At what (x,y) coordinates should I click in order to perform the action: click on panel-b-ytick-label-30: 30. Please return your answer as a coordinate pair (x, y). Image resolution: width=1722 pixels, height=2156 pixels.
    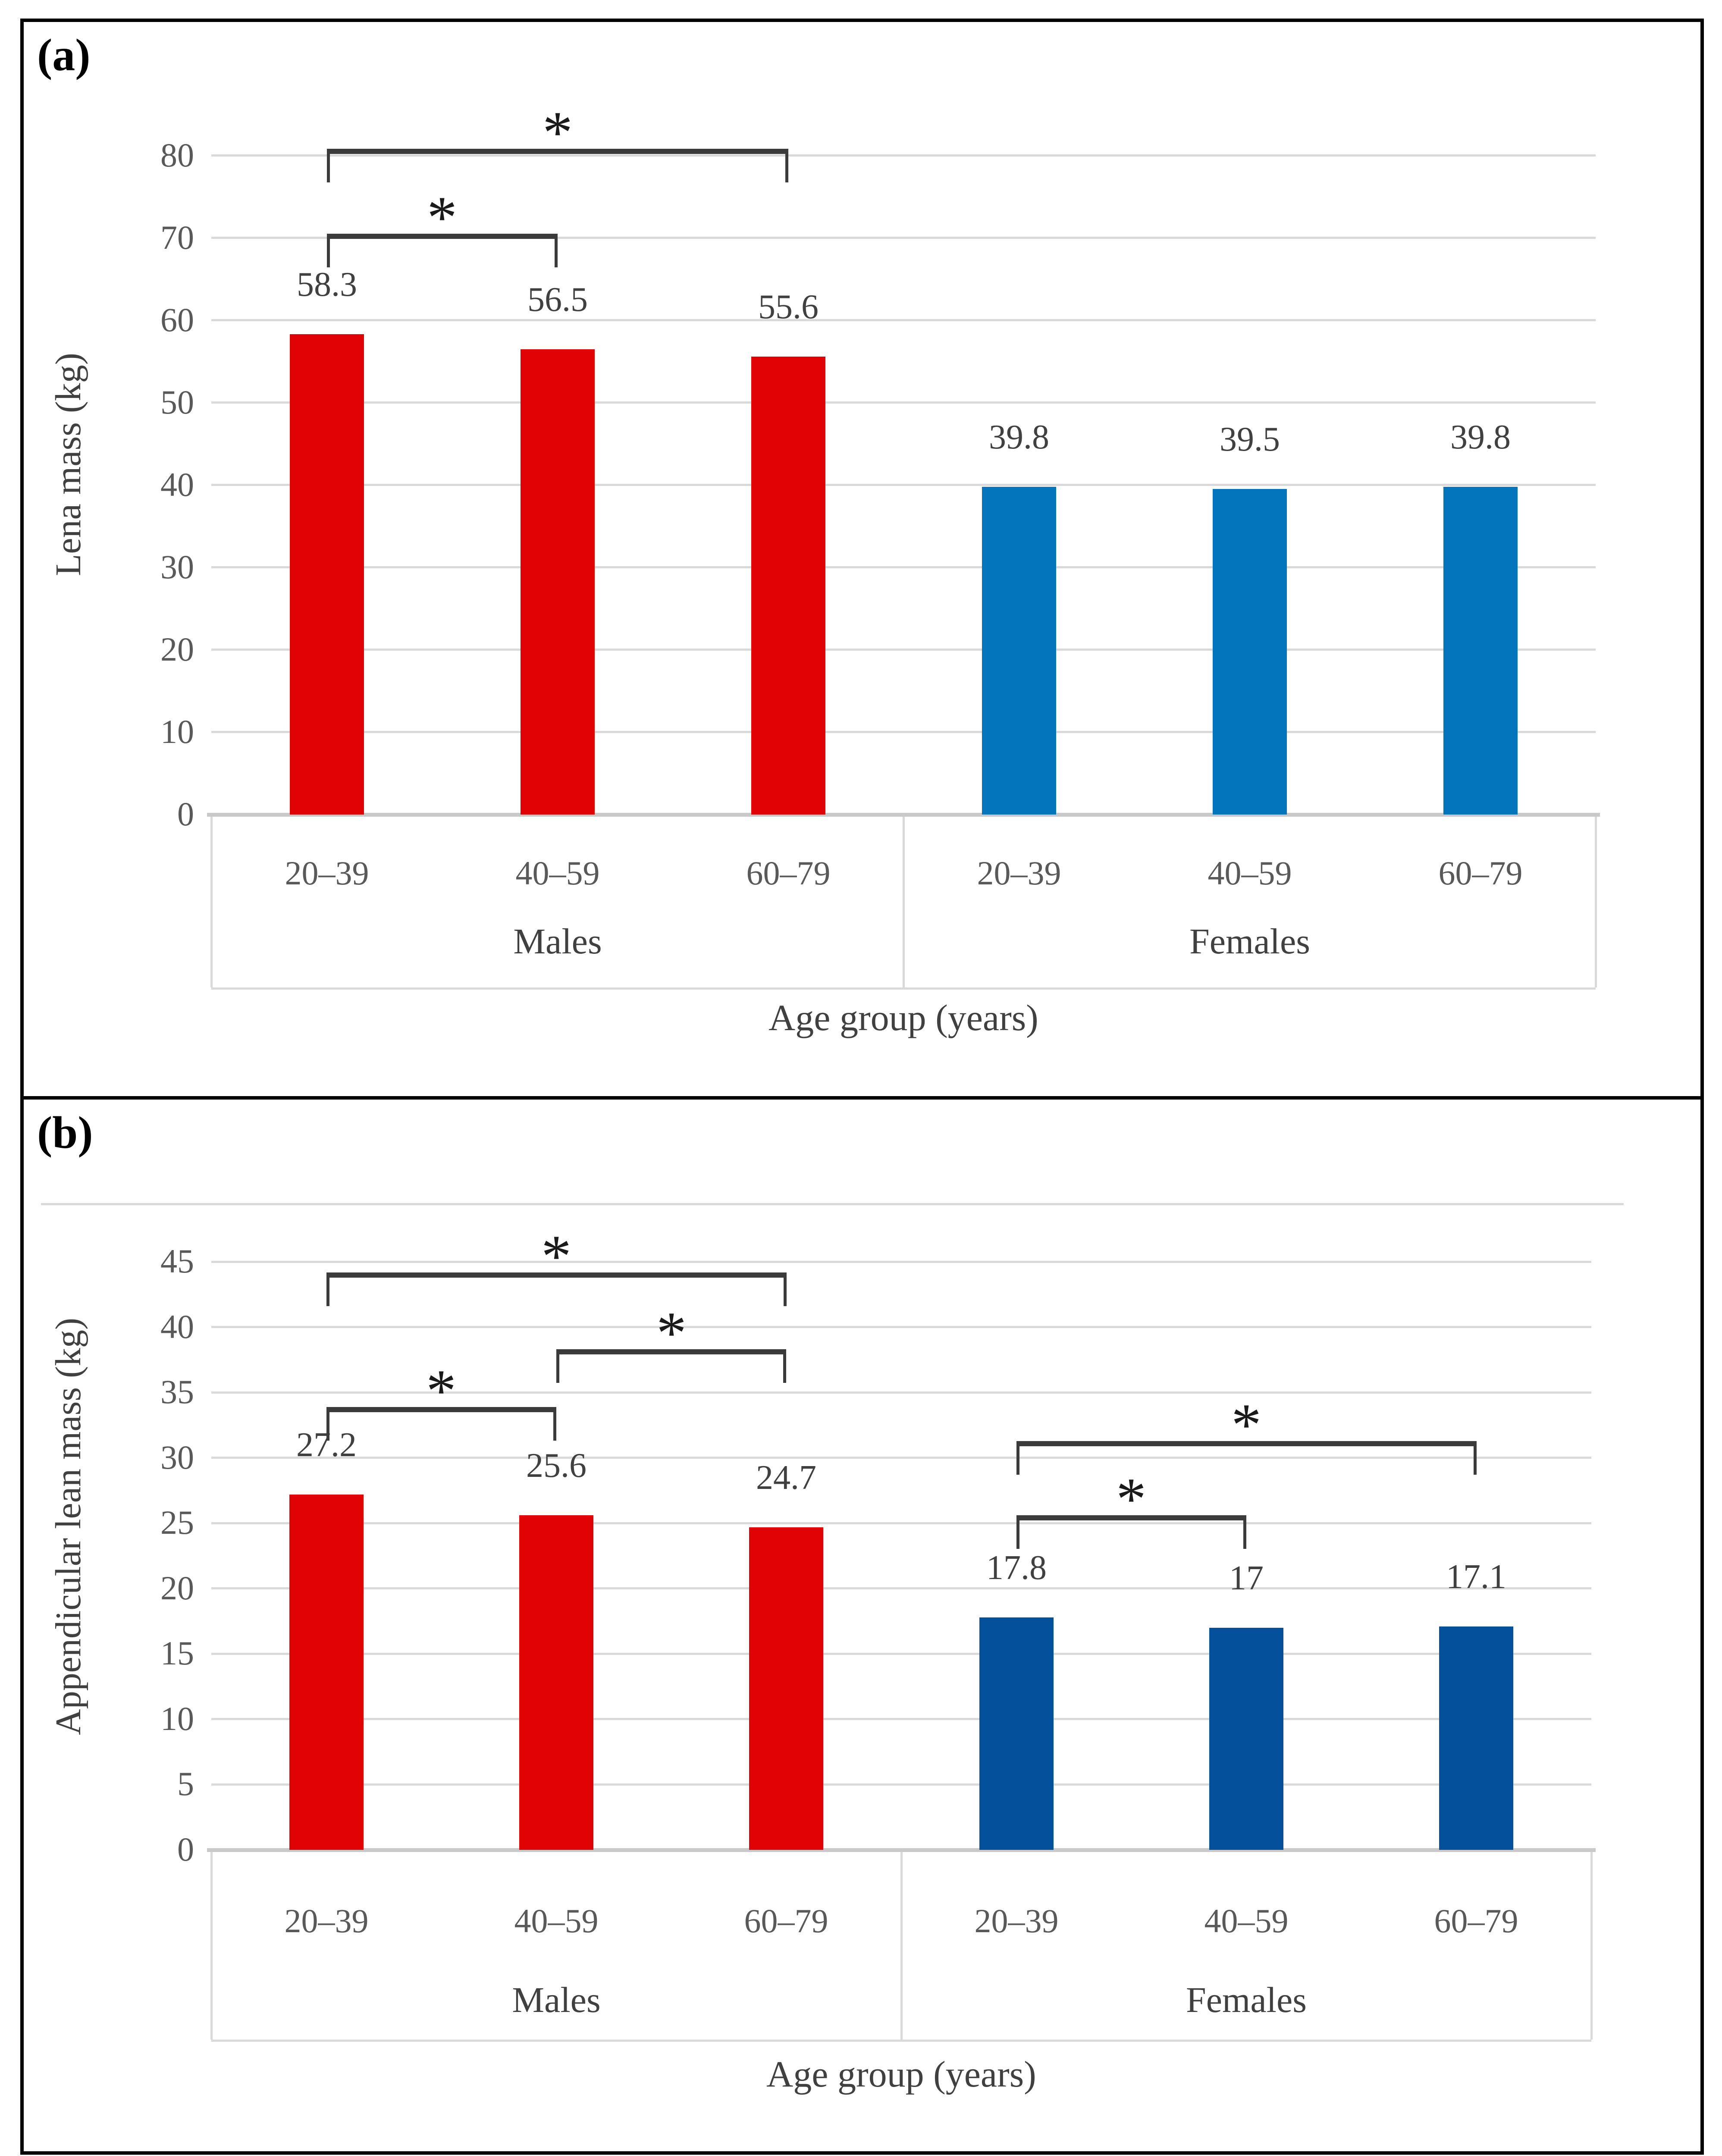
    Looking at the image, I should click on (177, 1457).